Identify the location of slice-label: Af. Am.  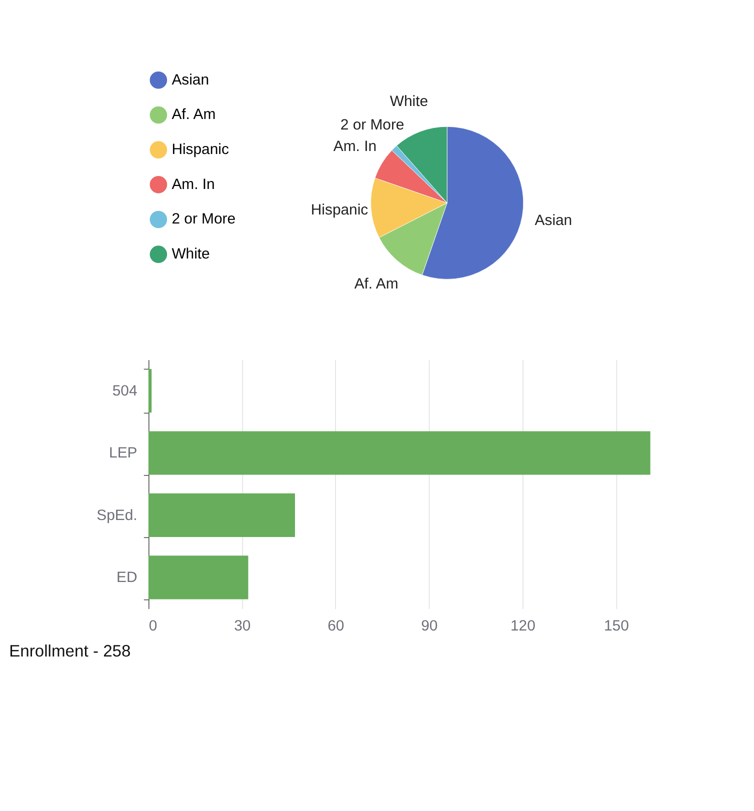
(376, 283).